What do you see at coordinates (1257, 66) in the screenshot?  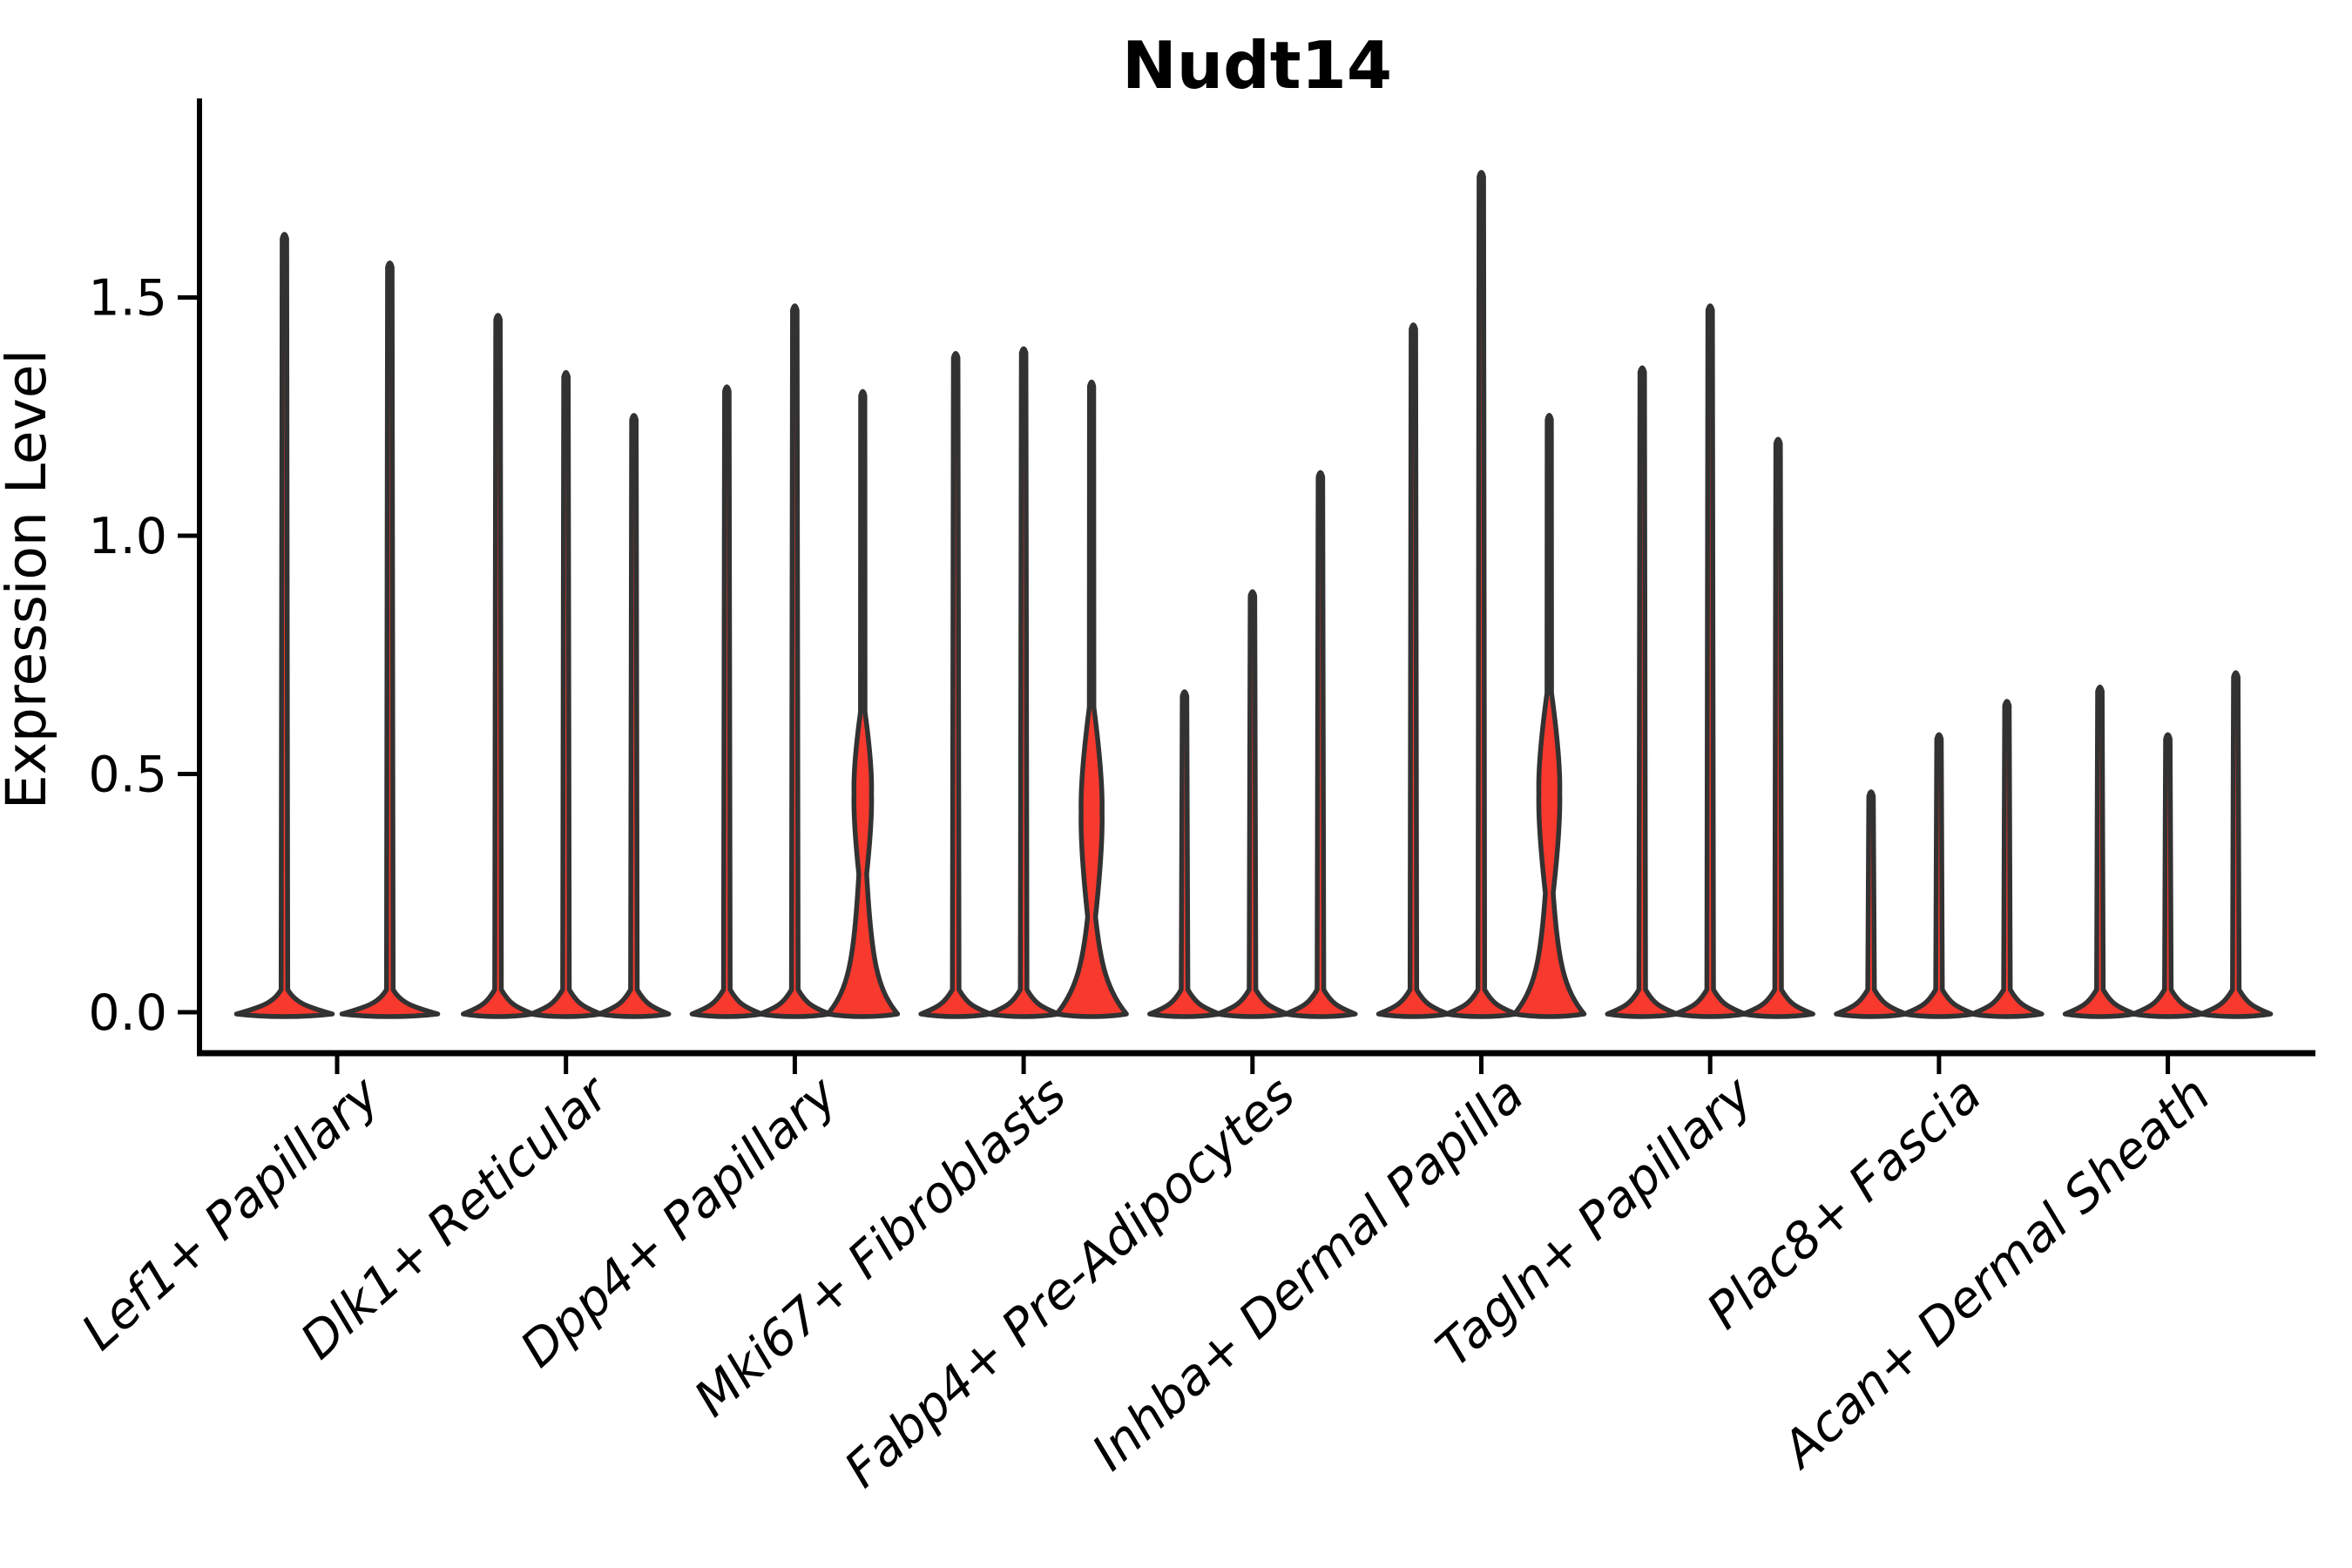 I see `chart-title: Nudt14` at bounding box center [1257, 66].